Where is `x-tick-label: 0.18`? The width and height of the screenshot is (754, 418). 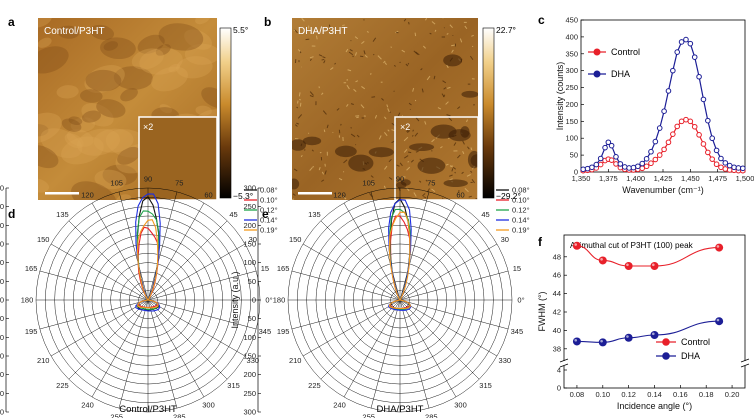
x-tick-label: 0.18 is located at coordinates (706, 394).